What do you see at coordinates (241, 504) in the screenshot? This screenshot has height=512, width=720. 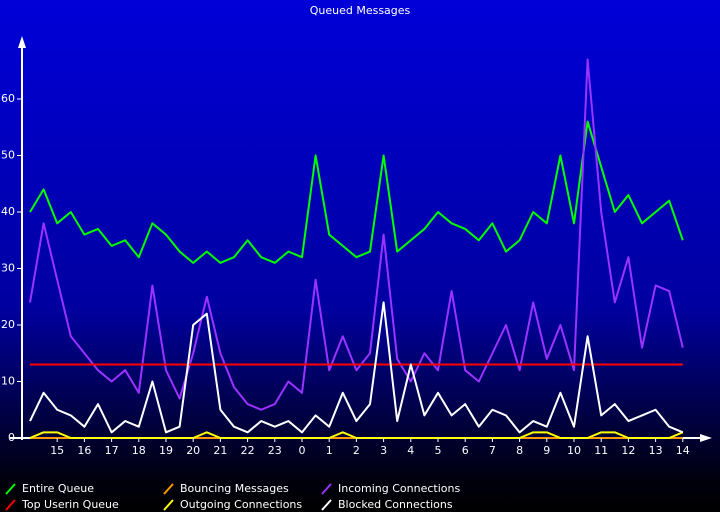 I see `legend-label: Outgoing Connections` at bounding box center [241, 504].